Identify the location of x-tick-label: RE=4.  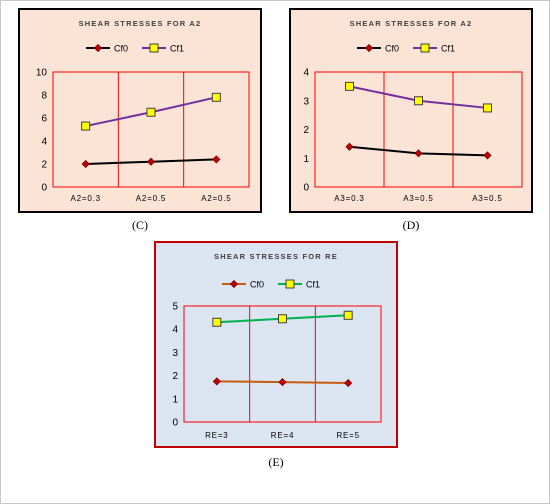
(282, 435).